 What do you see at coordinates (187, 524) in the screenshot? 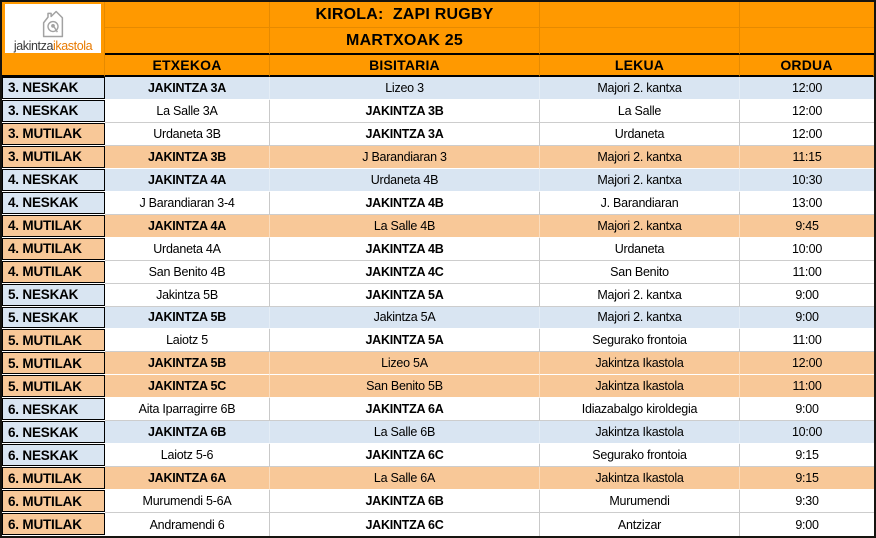
I see `home-team-cell: Andramendi 6` at bounding box center [187, 524].